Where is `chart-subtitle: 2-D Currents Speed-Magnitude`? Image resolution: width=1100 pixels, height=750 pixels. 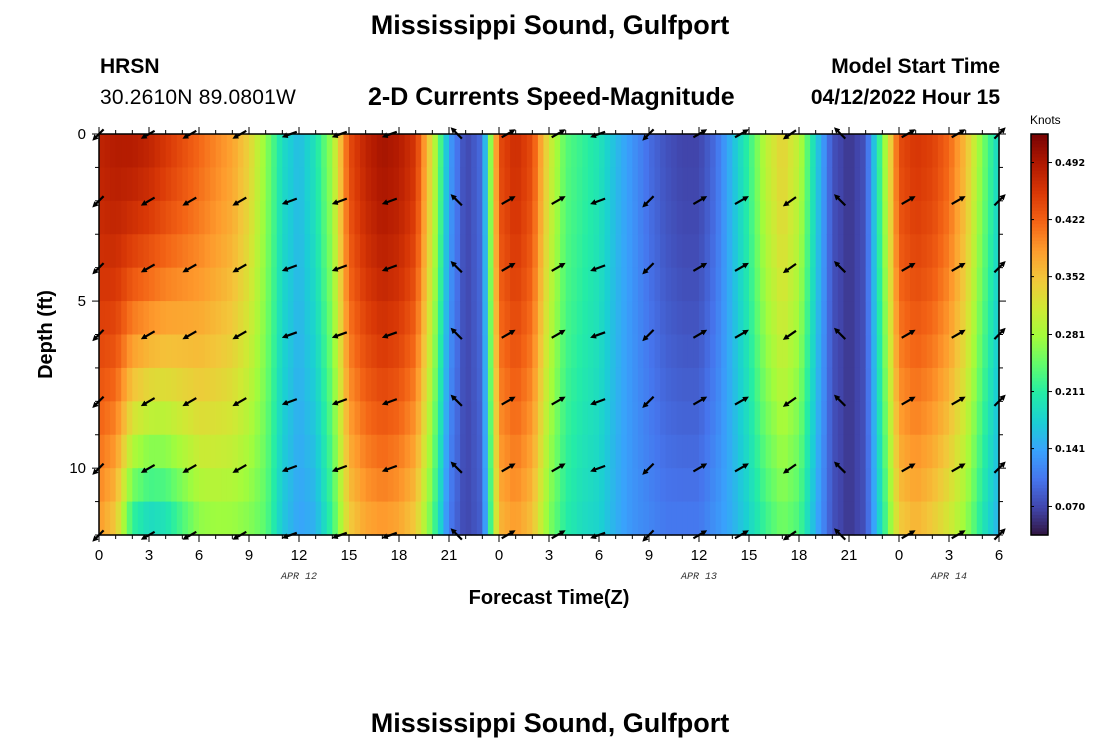
chart-subtitle: 2-D Currents Speed-Magnitude is located at coordinates (551, 97).